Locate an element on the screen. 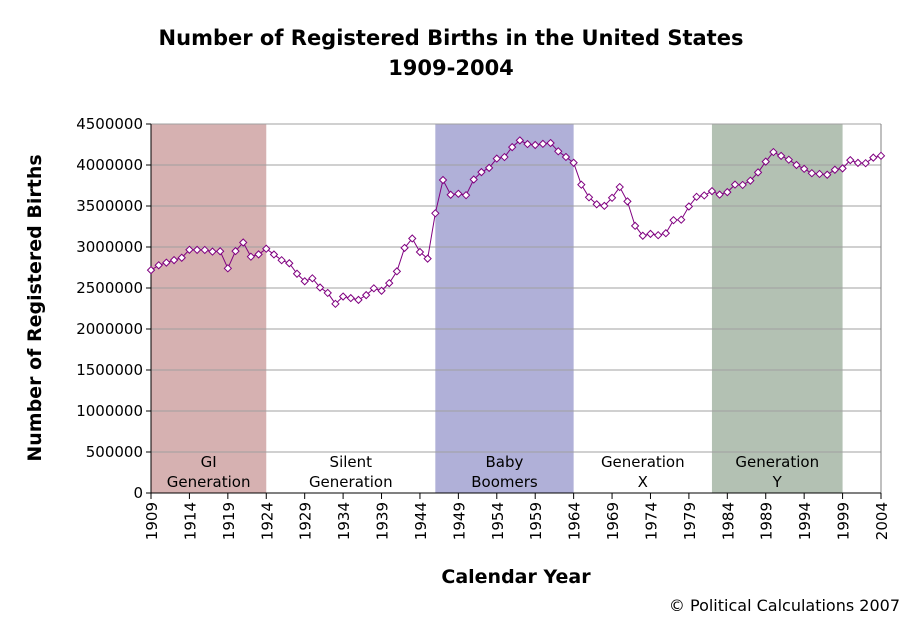 This screenshot has width=911, height=623. x-tick-label: 1989 is located at coordinates (767, 521).